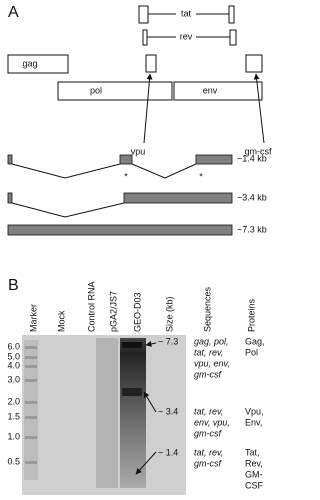  I want to click on protein: CSF, so click(254, 485).